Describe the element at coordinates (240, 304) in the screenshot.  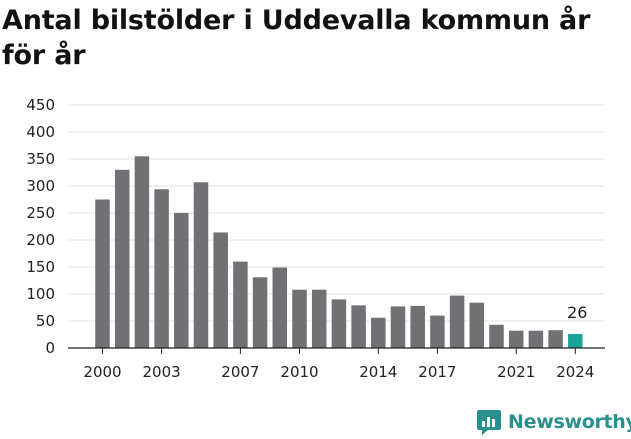
I see `bar-2007` at that location.